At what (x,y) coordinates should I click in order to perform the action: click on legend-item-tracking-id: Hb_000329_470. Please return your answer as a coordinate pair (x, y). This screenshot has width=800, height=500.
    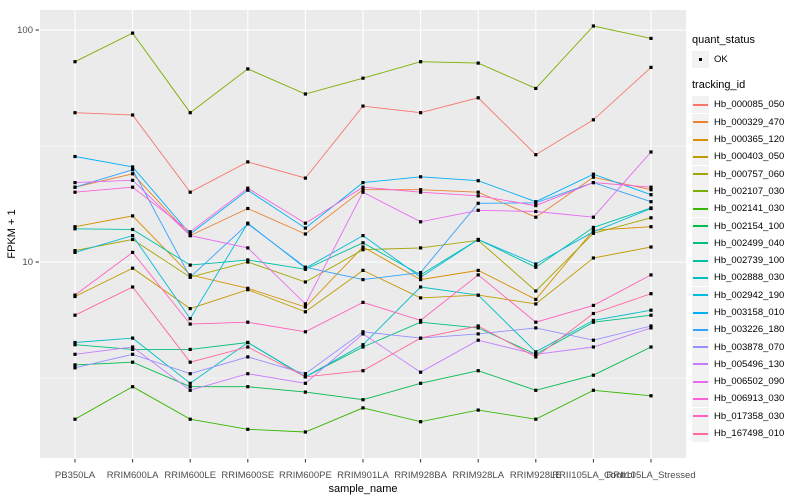
    Looking at the image, I should click on (745, 122).